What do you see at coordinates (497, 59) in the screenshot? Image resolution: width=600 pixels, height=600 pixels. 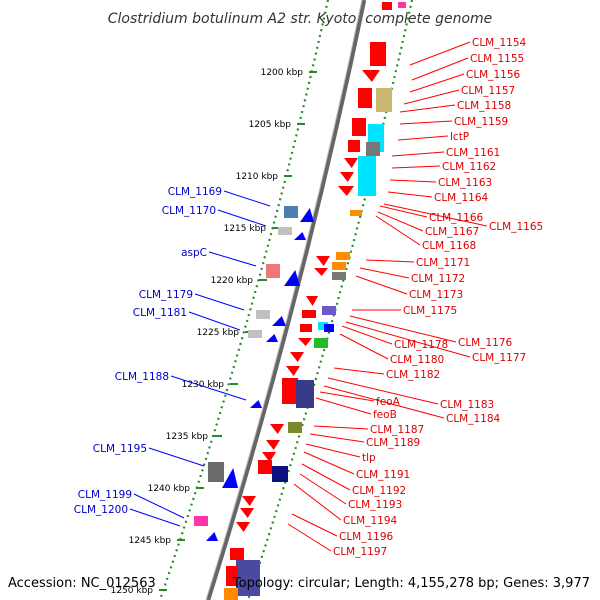 I see `gene-label: CLM_1155` at bounding box center [497, 59].